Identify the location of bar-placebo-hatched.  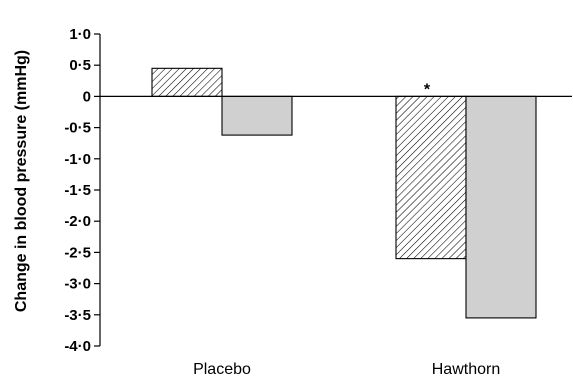
(187, 82).